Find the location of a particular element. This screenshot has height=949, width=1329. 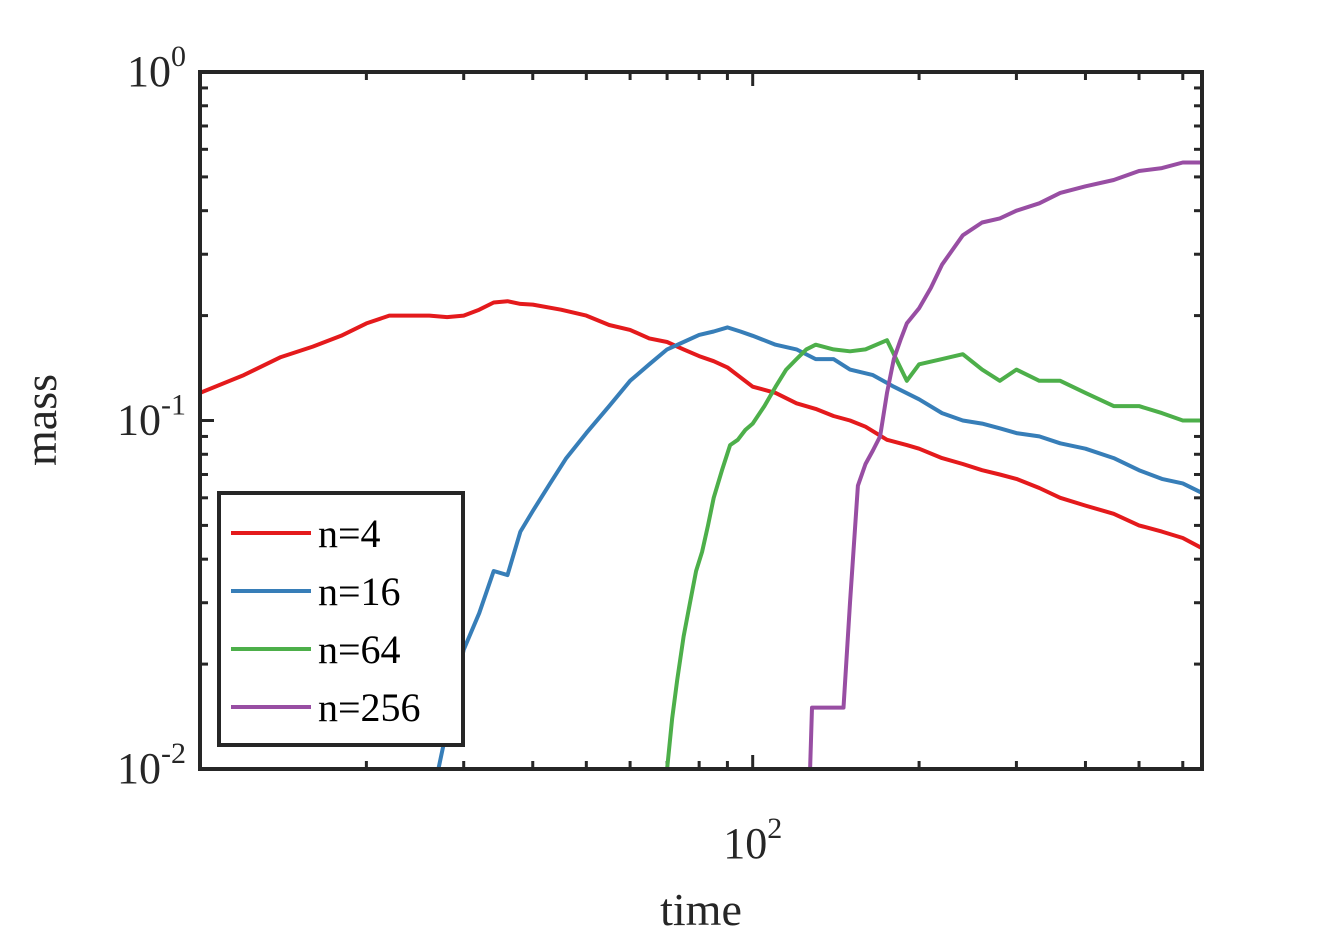

legend: n=4 n=16 n=64 n=256 is located at coordinates (341, 619).